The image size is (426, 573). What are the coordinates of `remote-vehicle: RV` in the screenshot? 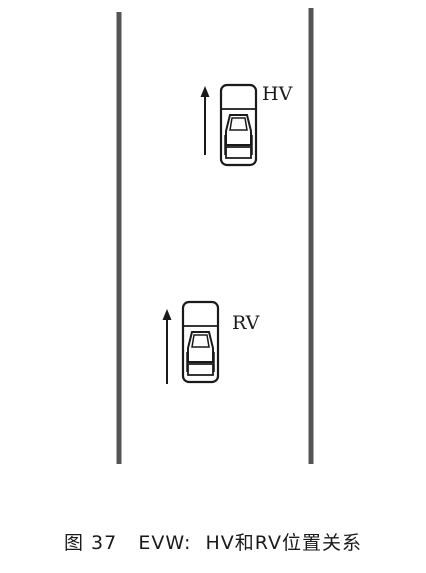 It's located at (211, 342).